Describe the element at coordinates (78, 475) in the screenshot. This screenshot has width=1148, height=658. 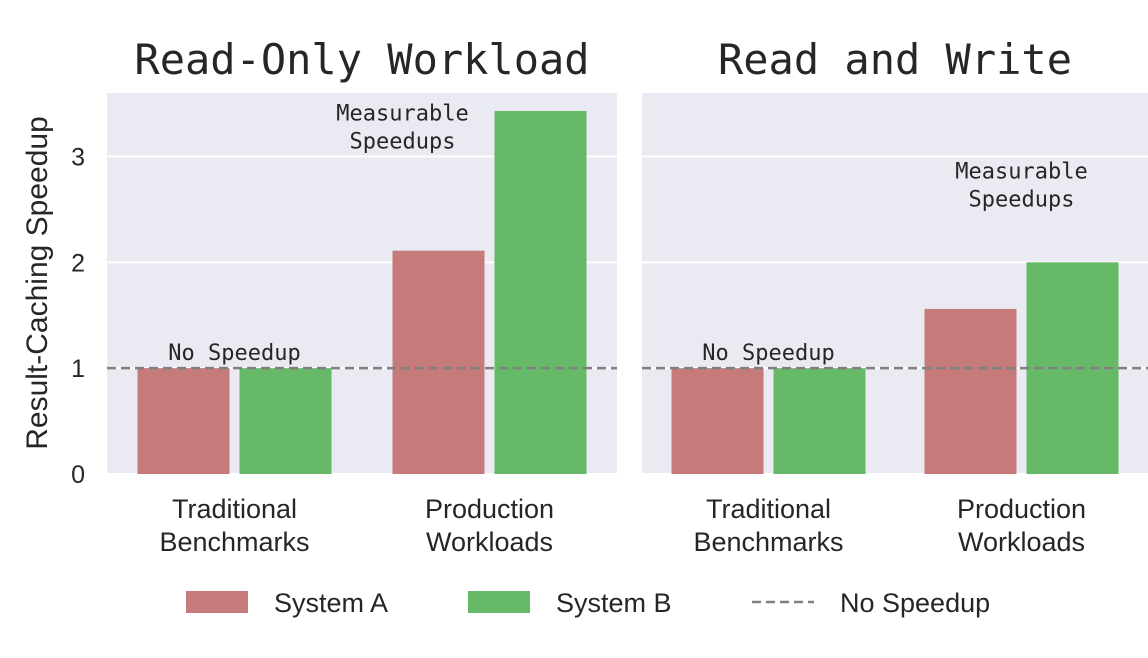
I see `y-tick-label: 0` at that location.